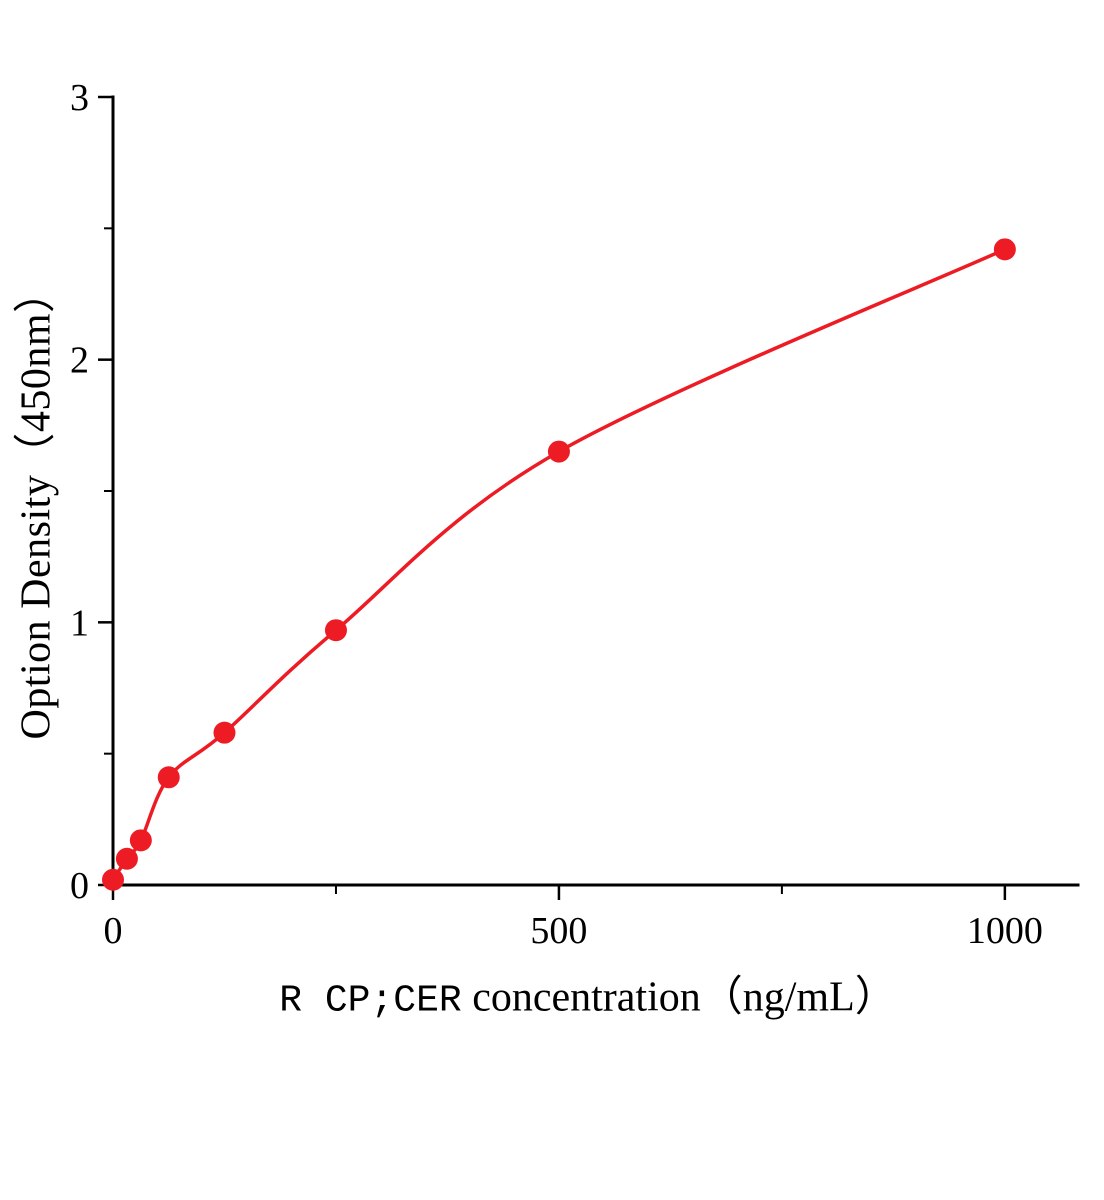  What do you see at coordinates (679, 997) in the screenshot?
I see `x-axis-title-units: concentration（ng/mL）` at bounding box center [679, 997].